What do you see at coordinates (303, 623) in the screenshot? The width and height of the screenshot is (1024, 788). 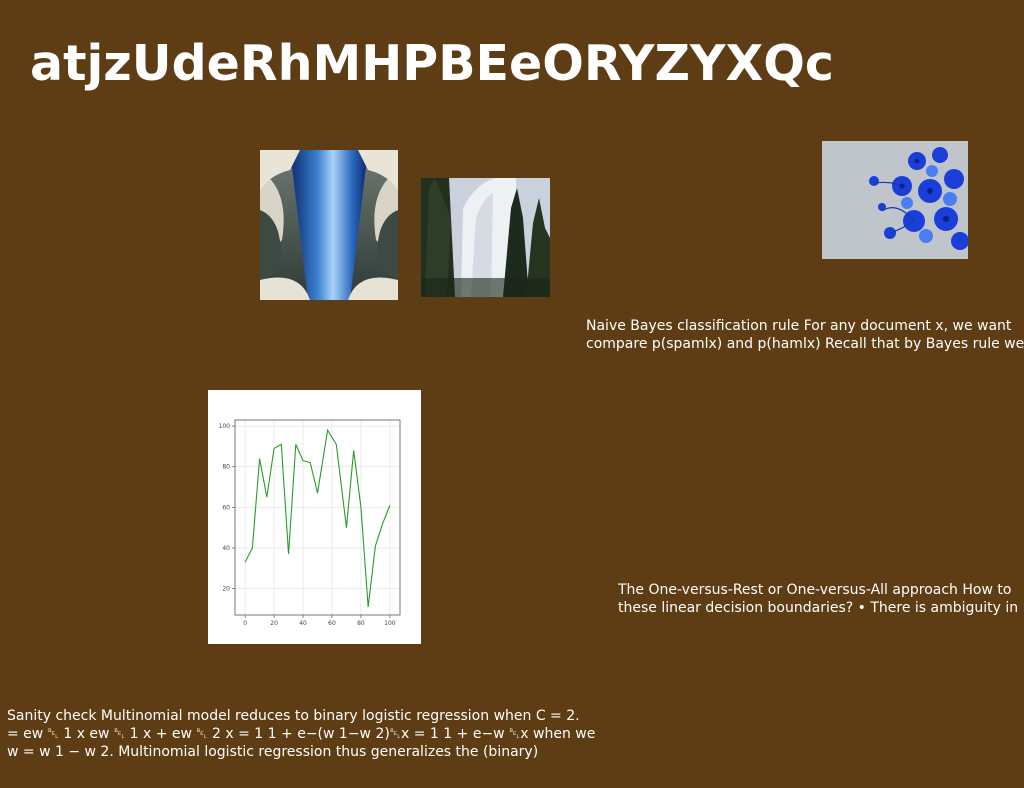 I see `x-tick-label: 40` at bounding box center [303, 623].